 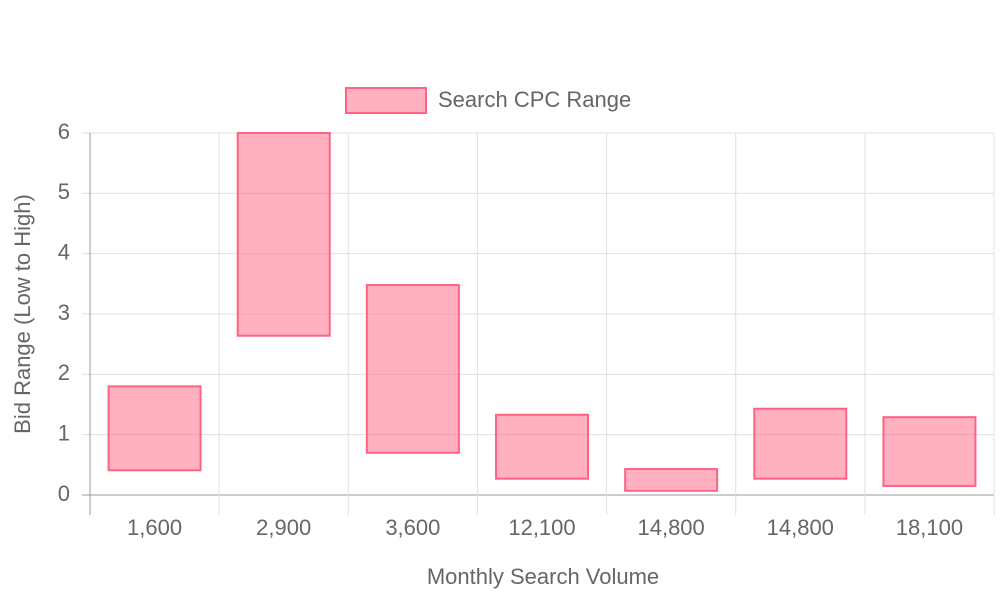 I want to click on x-tick-label: 12,100, so click(x=541, y=527).